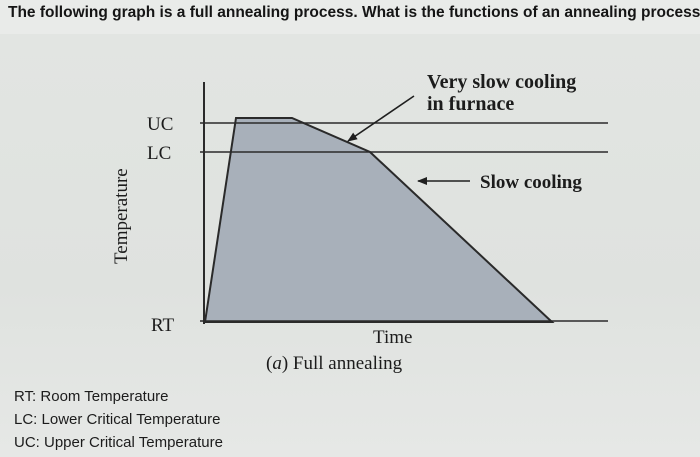 The height and width of the screenshot is (457, 700). I want to click on rt-label: RT, so click(163, 325).